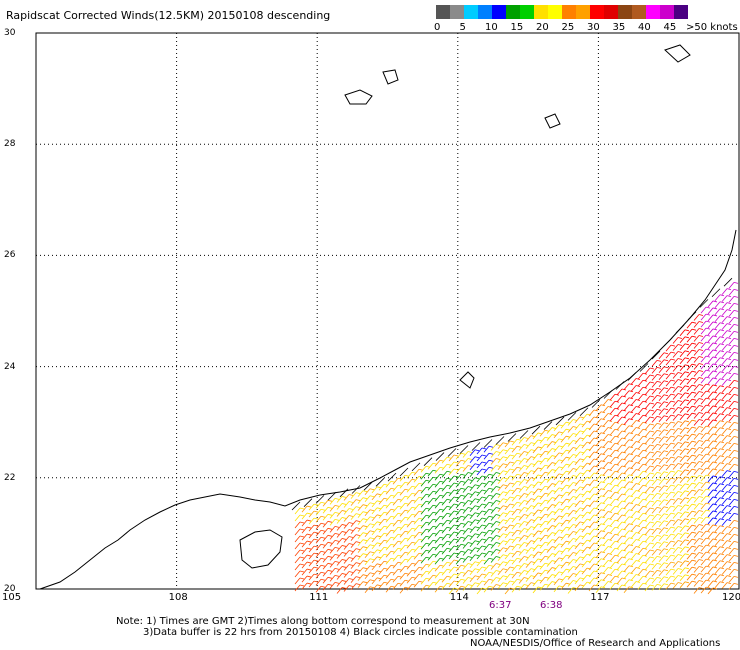 This screenshot has width=740, height=650. What do you see at coordinates (542, 27) in the screenshot?
I see `colorbar-label: 20` at bounding box center [542, 27].